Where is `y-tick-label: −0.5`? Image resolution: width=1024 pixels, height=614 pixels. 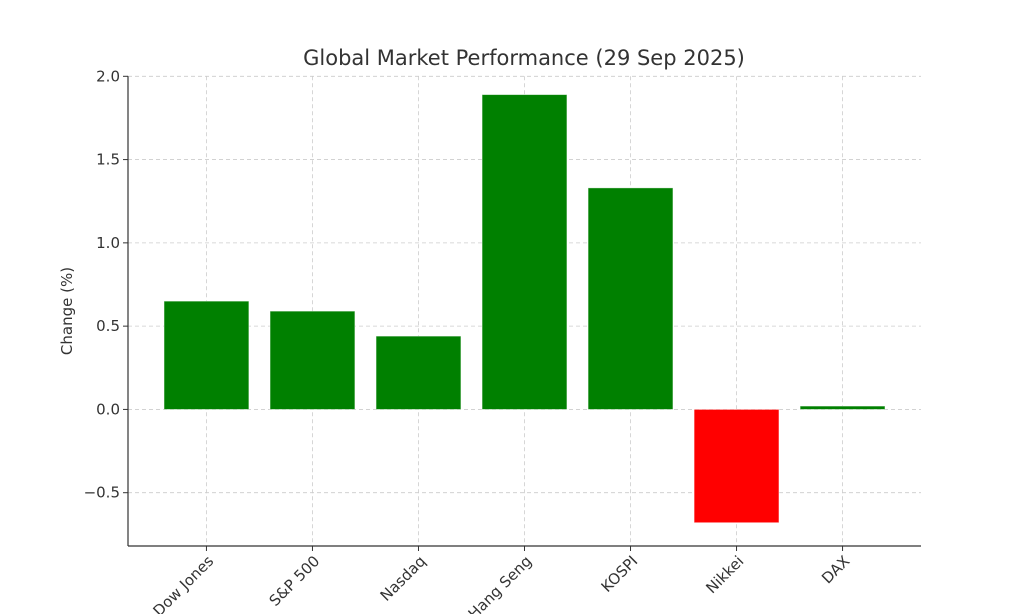
y-tick-label: −0.5 is located at coordinates (102, 493).